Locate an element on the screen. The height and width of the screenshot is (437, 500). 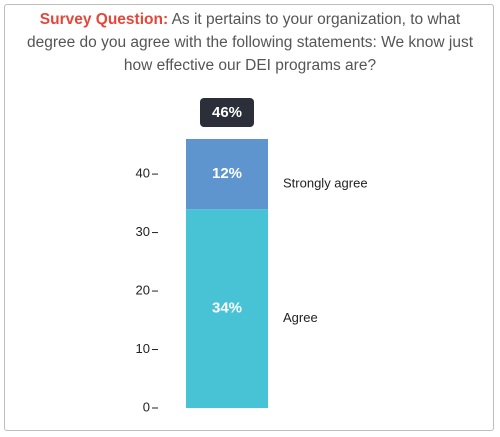
legend-label: Strongly agree is located at coordinates (325, 183).